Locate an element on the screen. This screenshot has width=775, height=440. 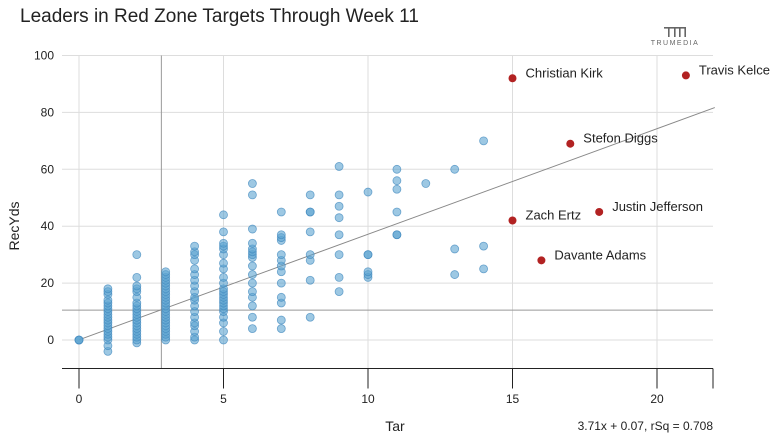
y-tick-label: 100 is located at coordinates (44, 56).